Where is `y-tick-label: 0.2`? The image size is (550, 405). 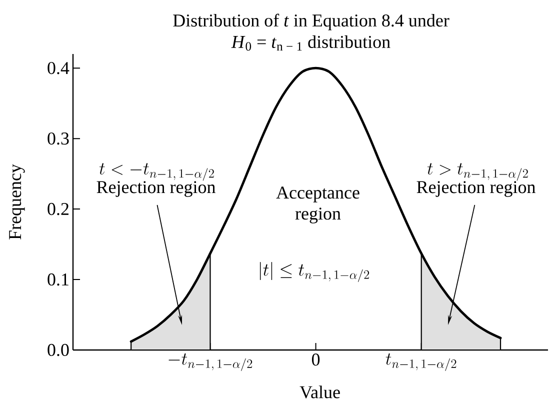
y-tick-label: 0.2 is located at coordinates (58, 209).